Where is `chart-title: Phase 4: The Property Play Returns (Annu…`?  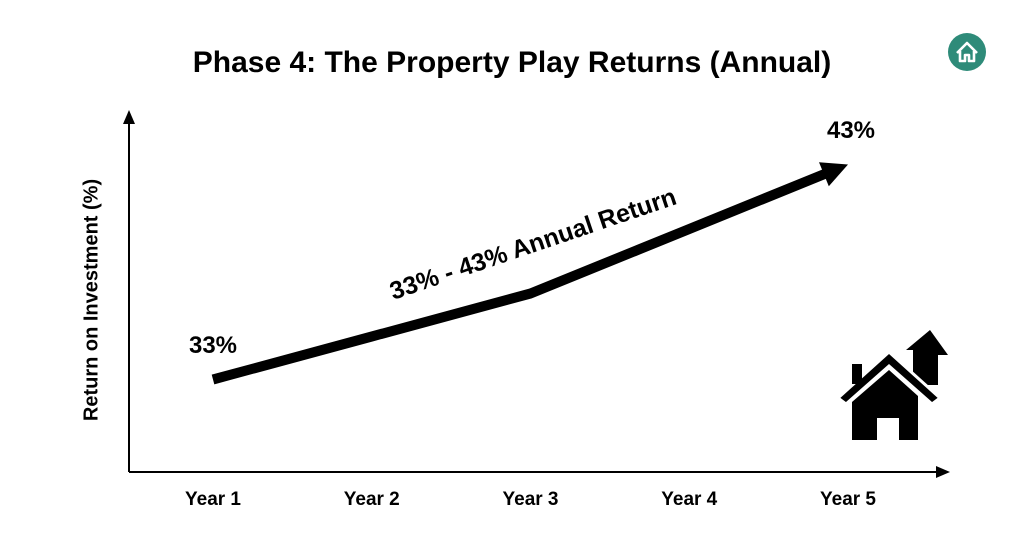
chart-title: Phase 4: The Property Play Returns (Annu… is located at coordinates (512, 62).